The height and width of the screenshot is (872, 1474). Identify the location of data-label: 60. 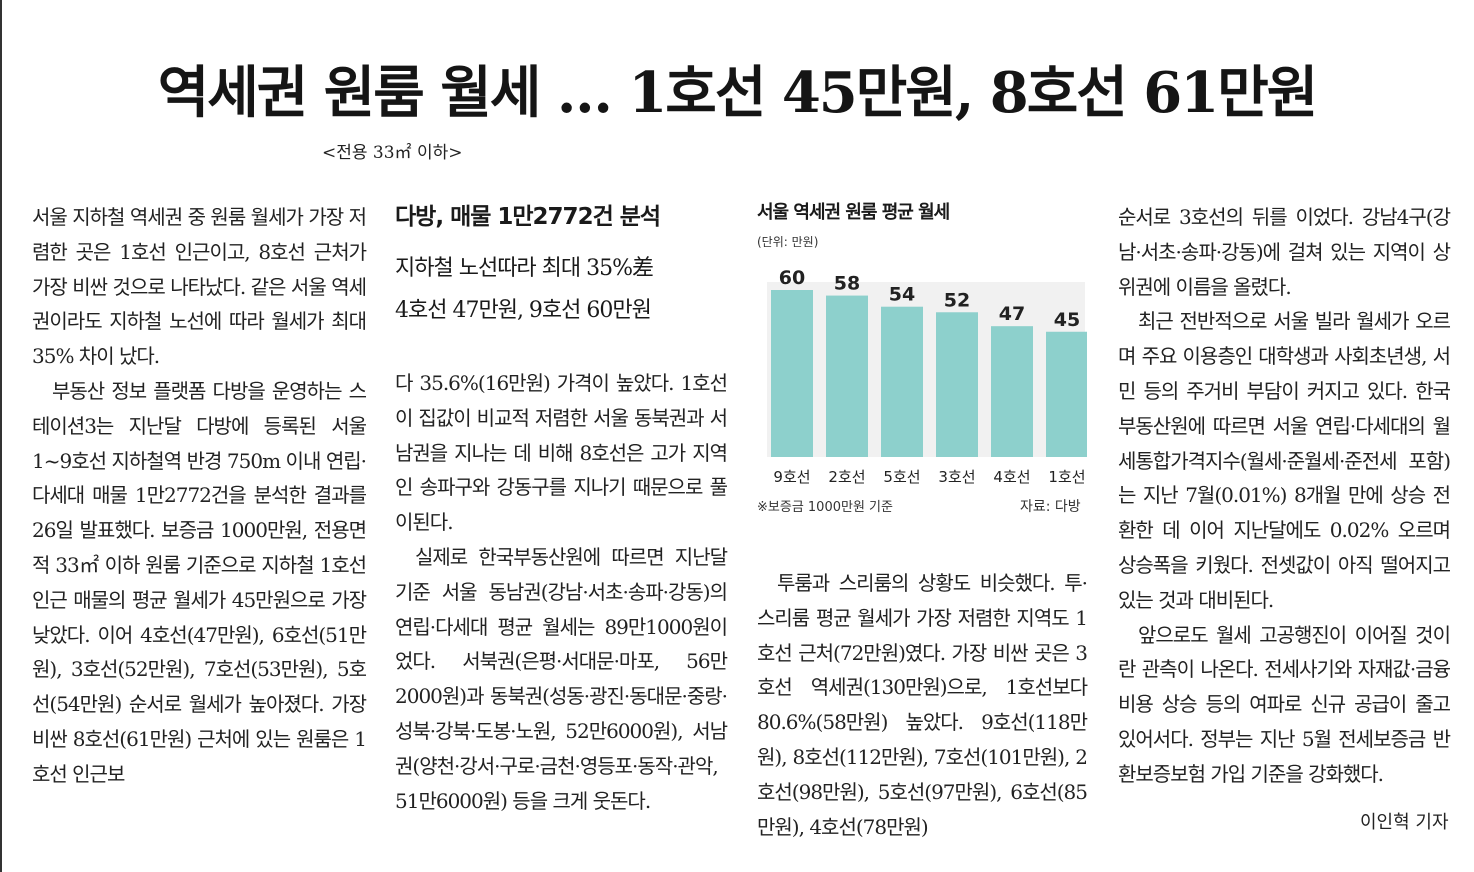
(792, 278).